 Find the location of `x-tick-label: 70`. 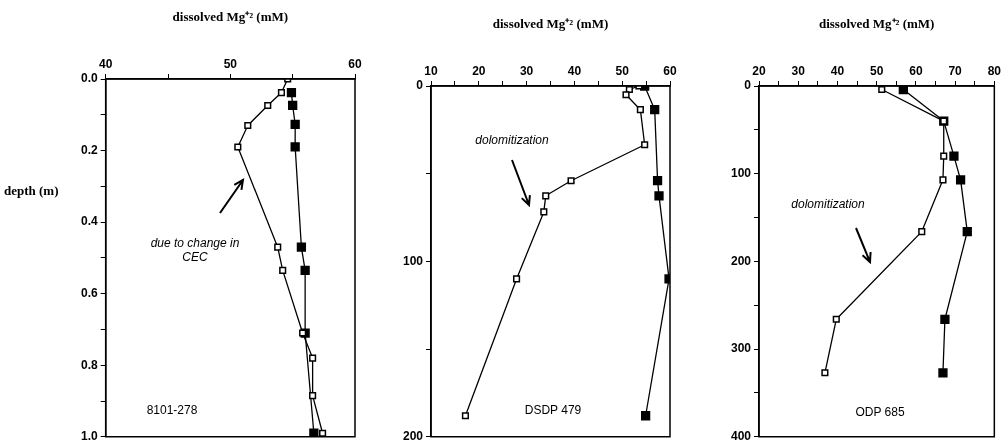

x-tick-label: 70 is located at coordinates (955, 71).